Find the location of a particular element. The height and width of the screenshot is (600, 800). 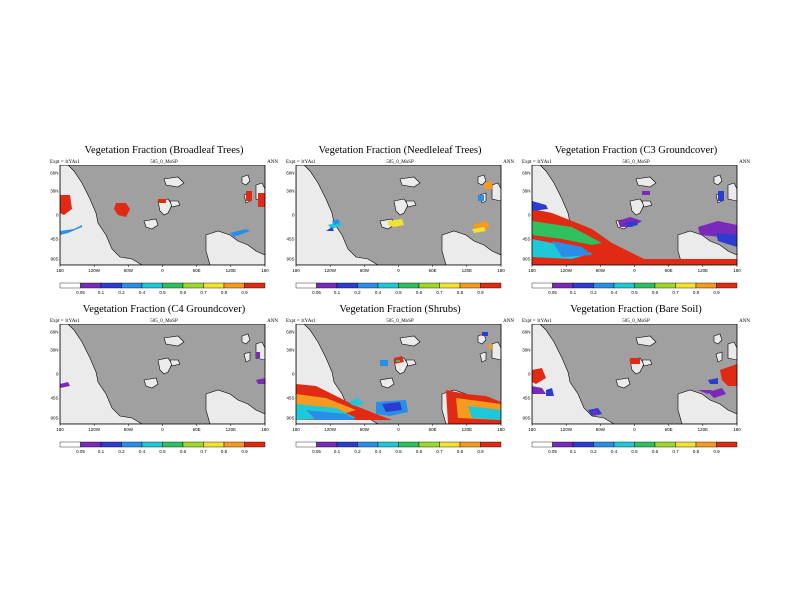

landmass-east-asia is located at coordinates (718, 339).